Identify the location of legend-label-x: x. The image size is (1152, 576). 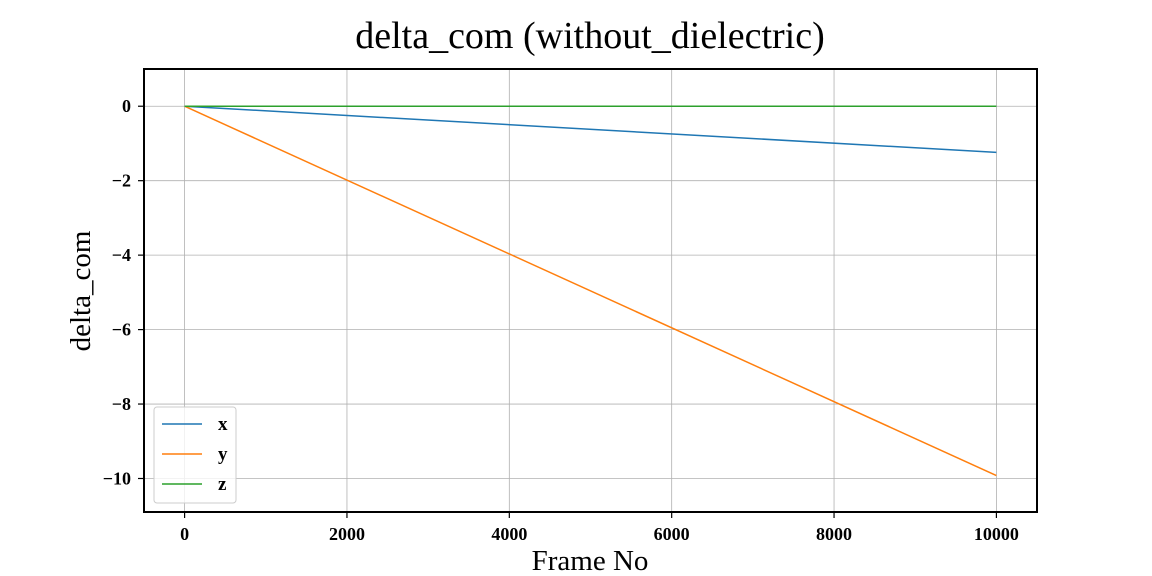
(223, 424).